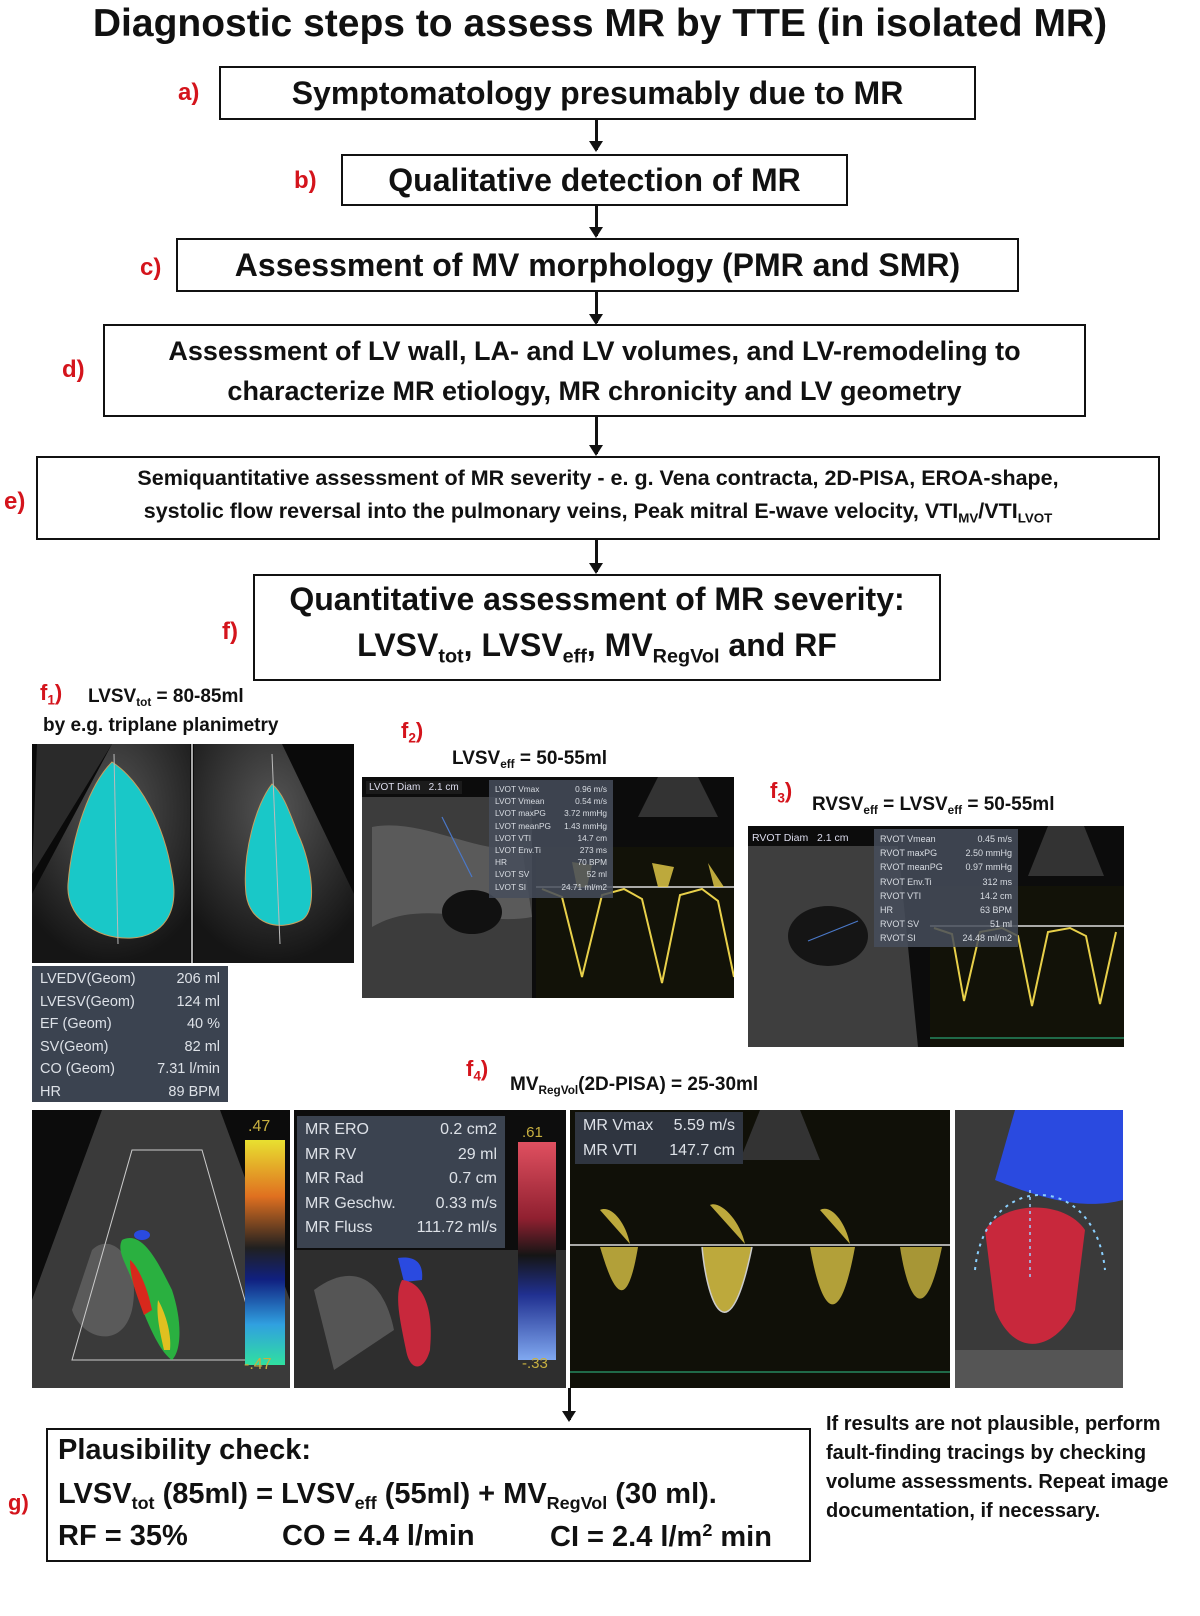 This screenshot has height=1616, width=1200. I want to click on f2-caption: LVSVeff = 50-55ml, so click(530, 759).